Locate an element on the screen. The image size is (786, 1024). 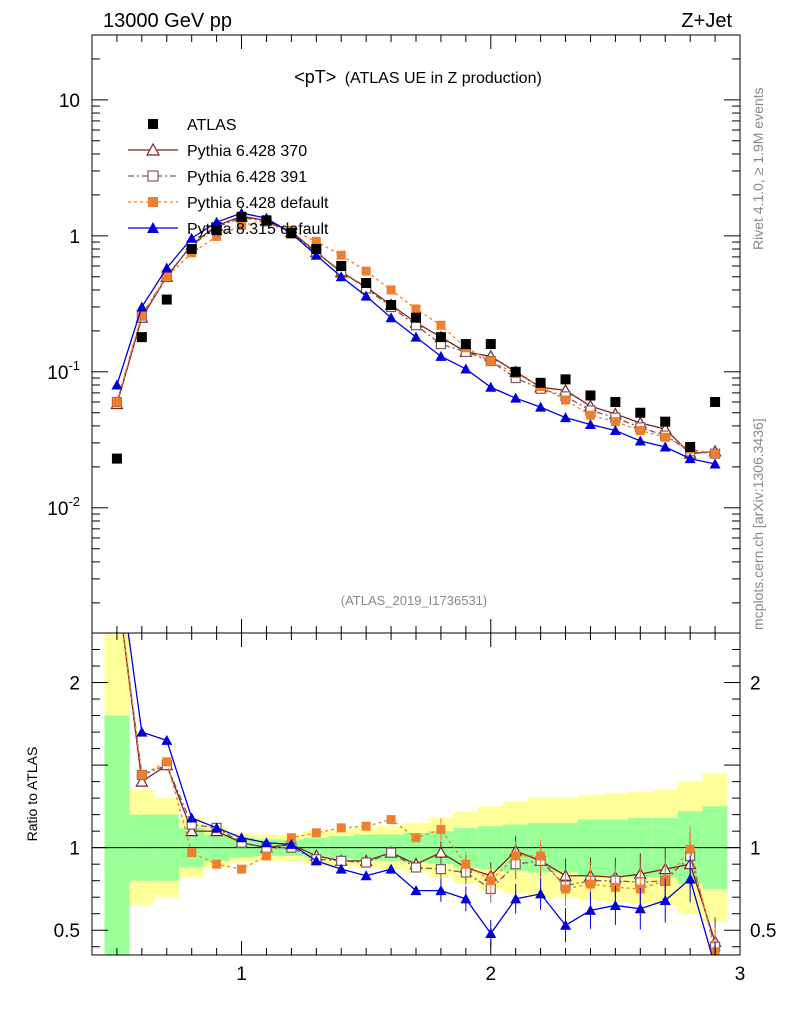
legend-entry: Pythia 6.428 370 is located at coordinates (217, 151).